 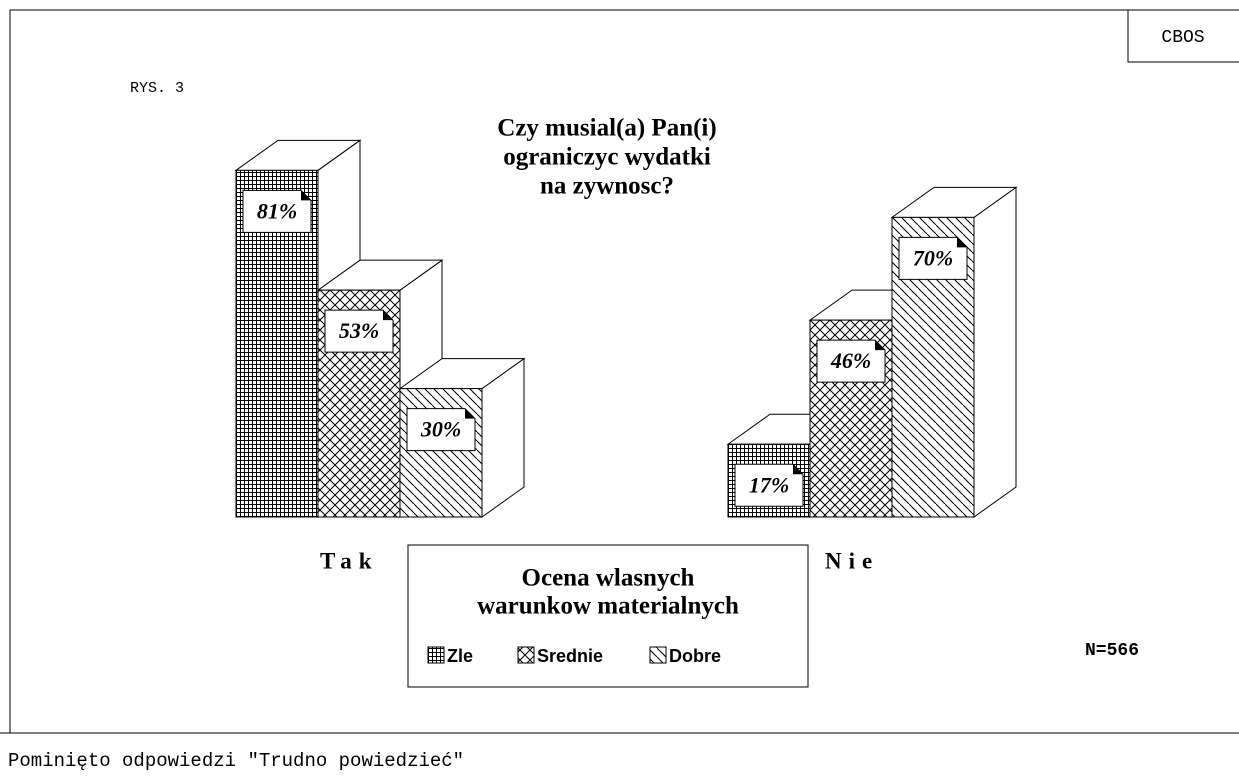 What do you see at coordinates (570, 656) in the screenshot?
I see `legend-label: Srednie` at bounding box center [570, 656].